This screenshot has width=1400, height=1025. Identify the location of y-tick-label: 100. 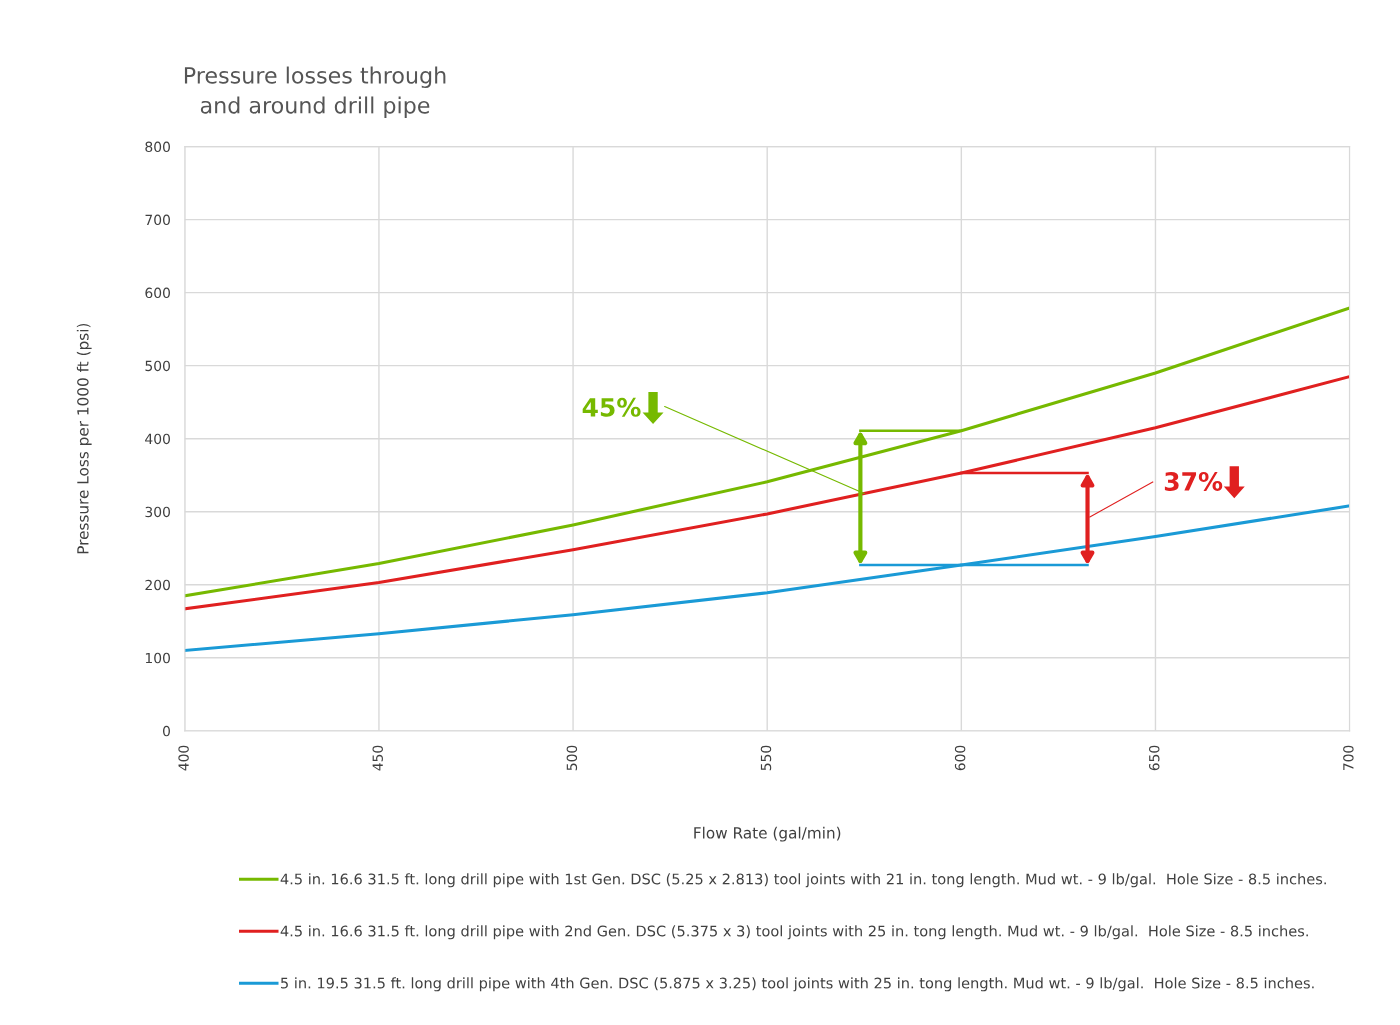
(157, 658).